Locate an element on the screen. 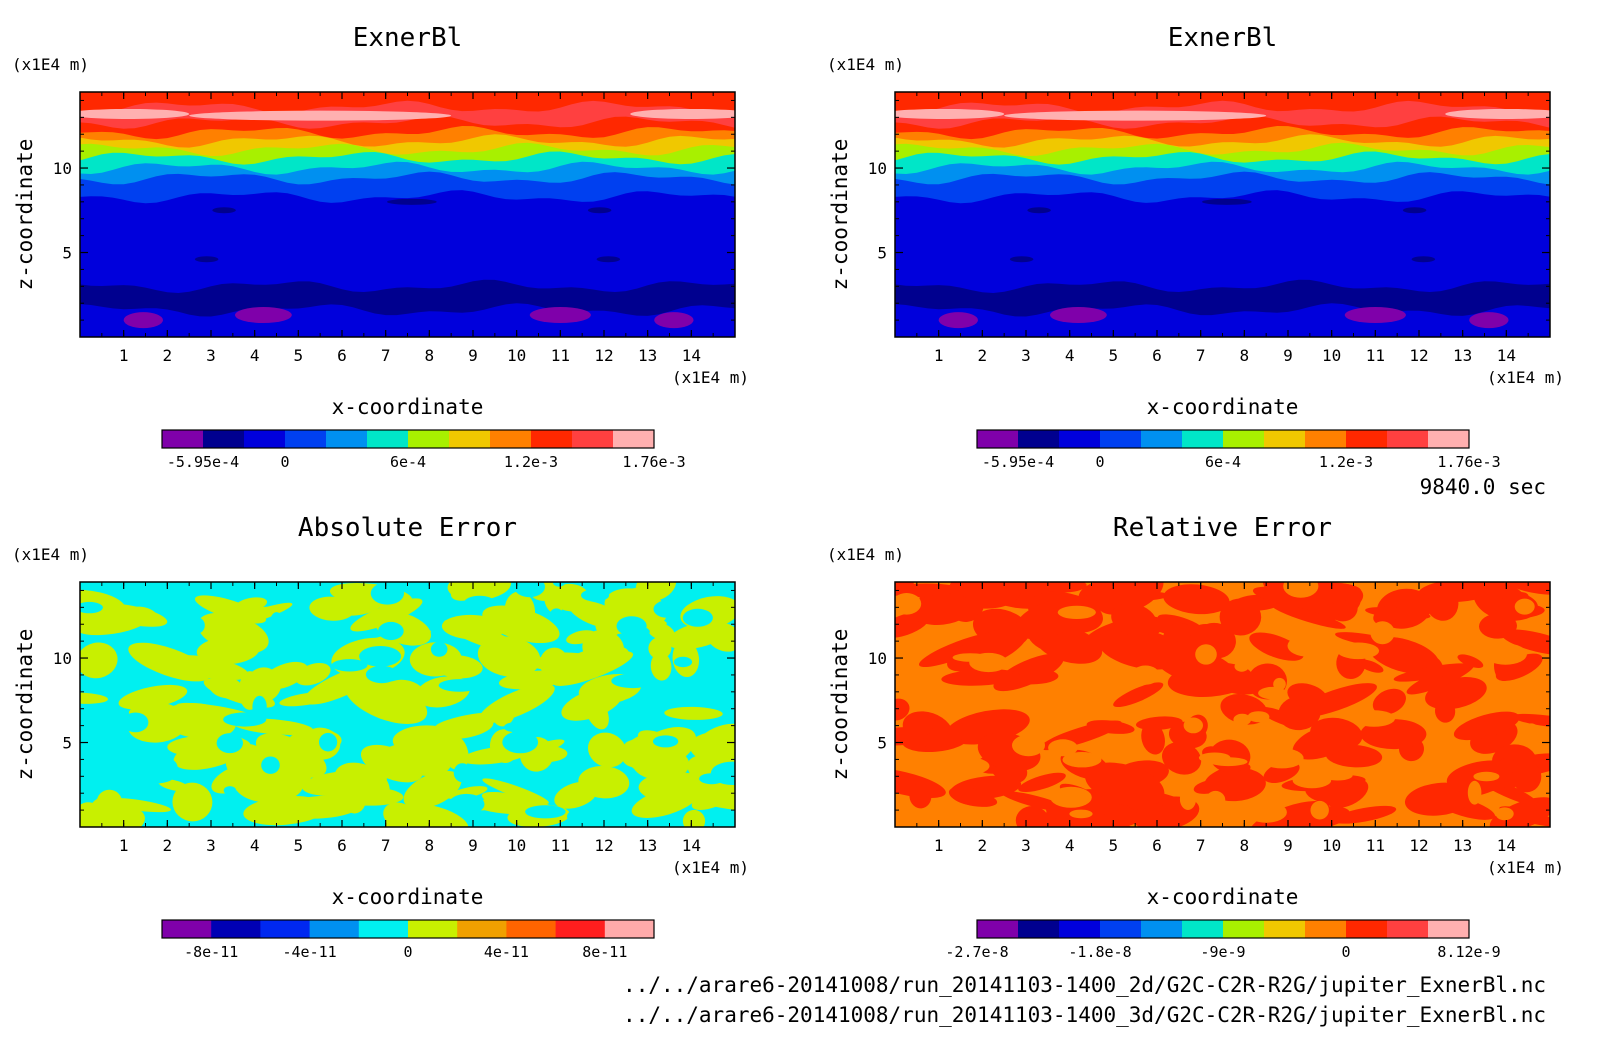 The image size is (1604, 1054). colorbar-label: 1.76e-3 is located at coordinates (1468, 462).